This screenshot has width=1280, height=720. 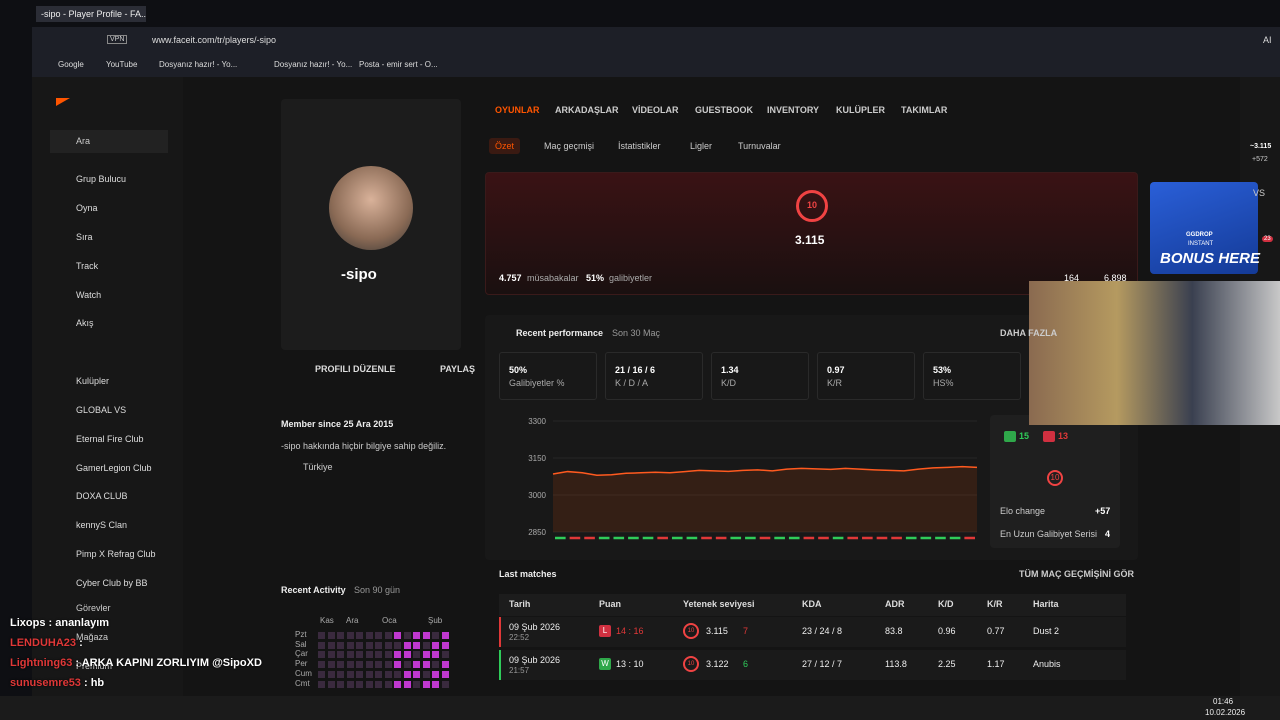 What do you see at coordinates (632, 383) in the screenshot?
I see `stat-label: K / D / A` at bounding box center [632, 383].